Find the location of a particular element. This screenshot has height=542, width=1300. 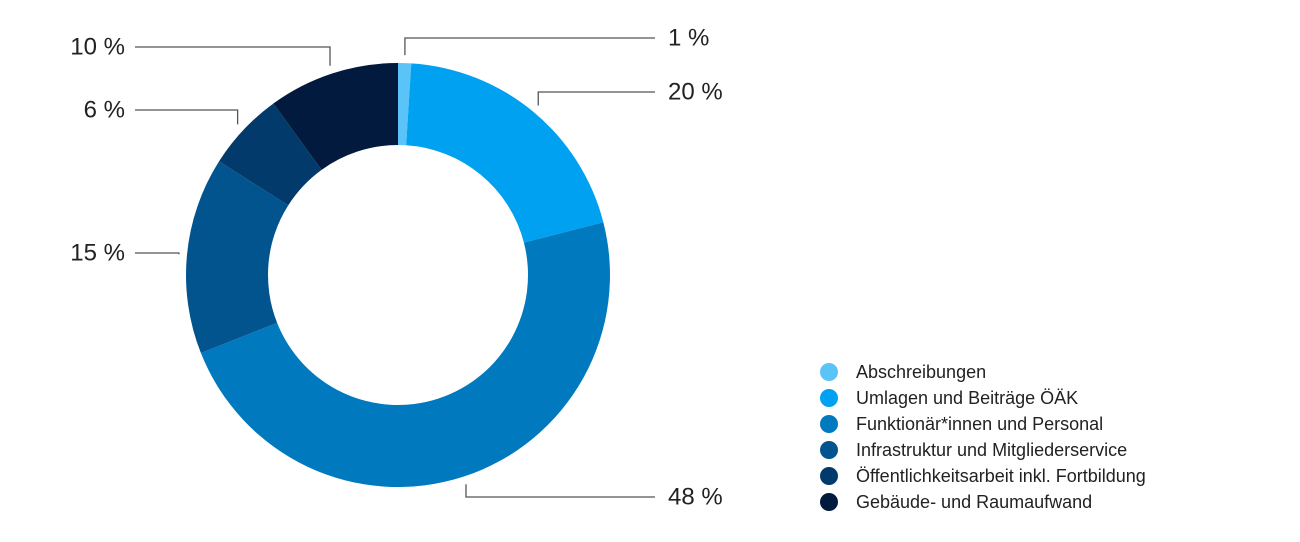

legend-label: Umlagen und Beiträge ÖÄK is located at coordinates (967, 398).